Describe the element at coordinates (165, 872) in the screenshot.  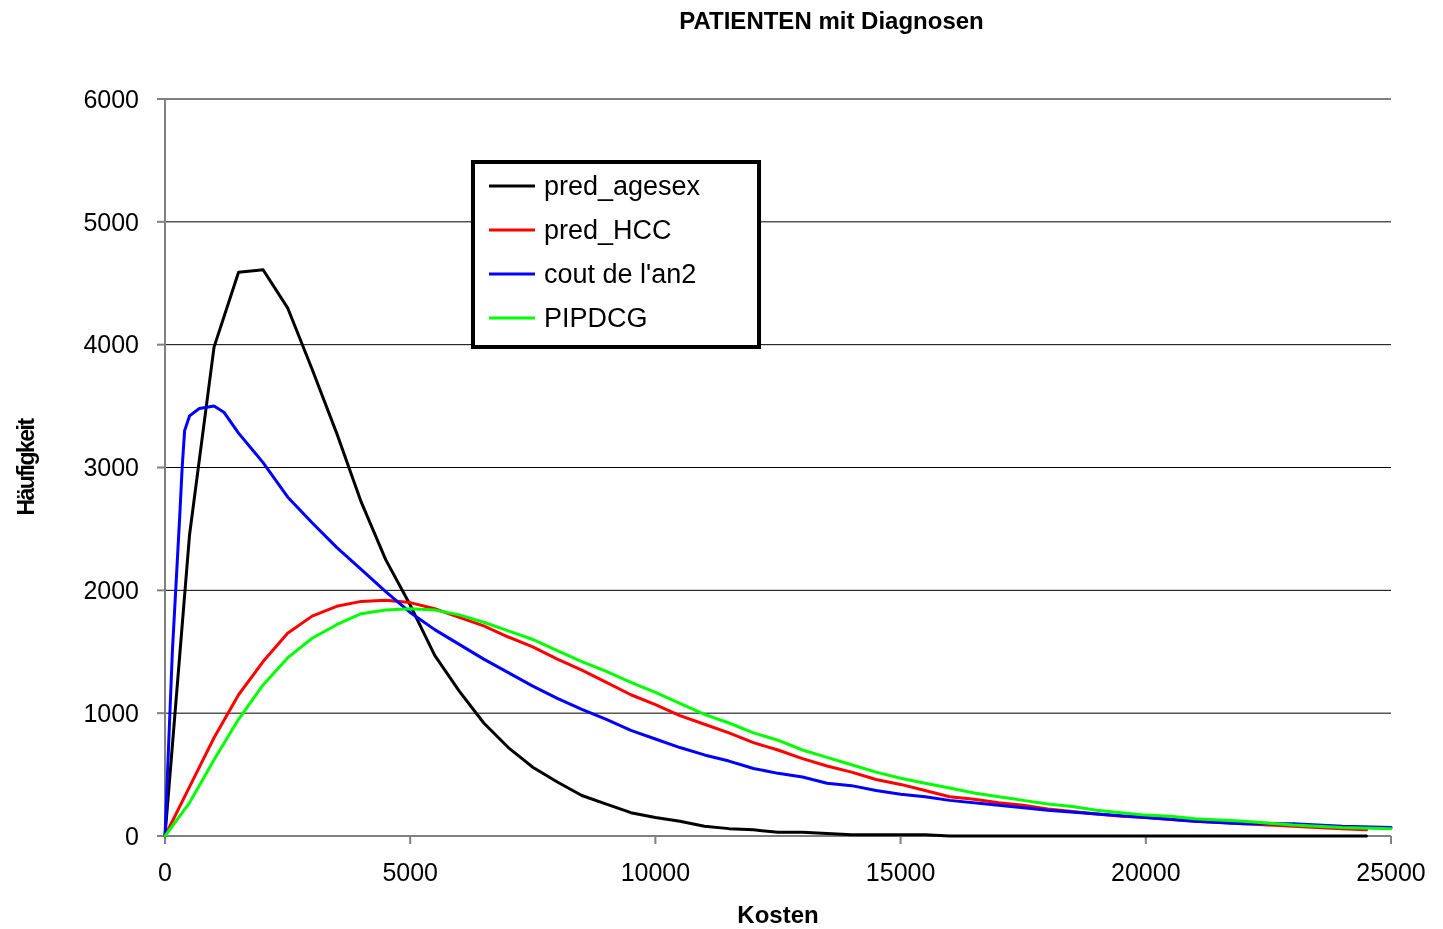
I see `x-tick-label: 0` at that location.